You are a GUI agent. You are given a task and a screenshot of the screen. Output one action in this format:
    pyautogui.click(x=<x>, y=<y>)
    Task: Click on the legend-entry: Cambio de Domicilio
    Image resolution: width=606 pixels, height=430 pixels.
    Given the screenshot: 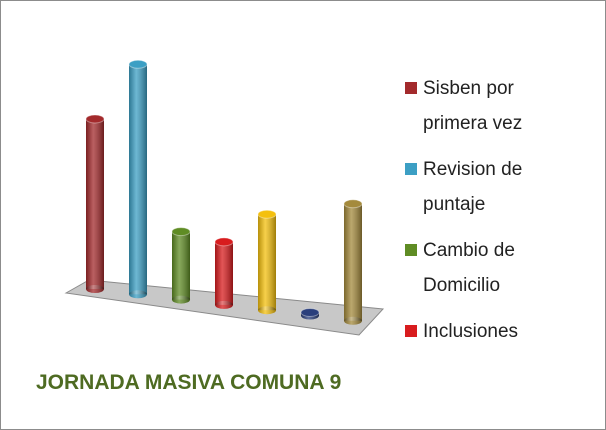 What is the action you would take?
    pyautogui.click(x=480, y=268)
    